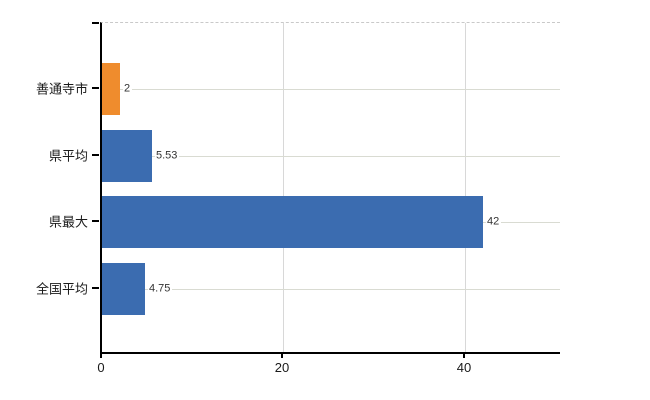  Describe the element at coordinates (160, 289) in the screenshot. I see `value-label: 4.75` at that location.